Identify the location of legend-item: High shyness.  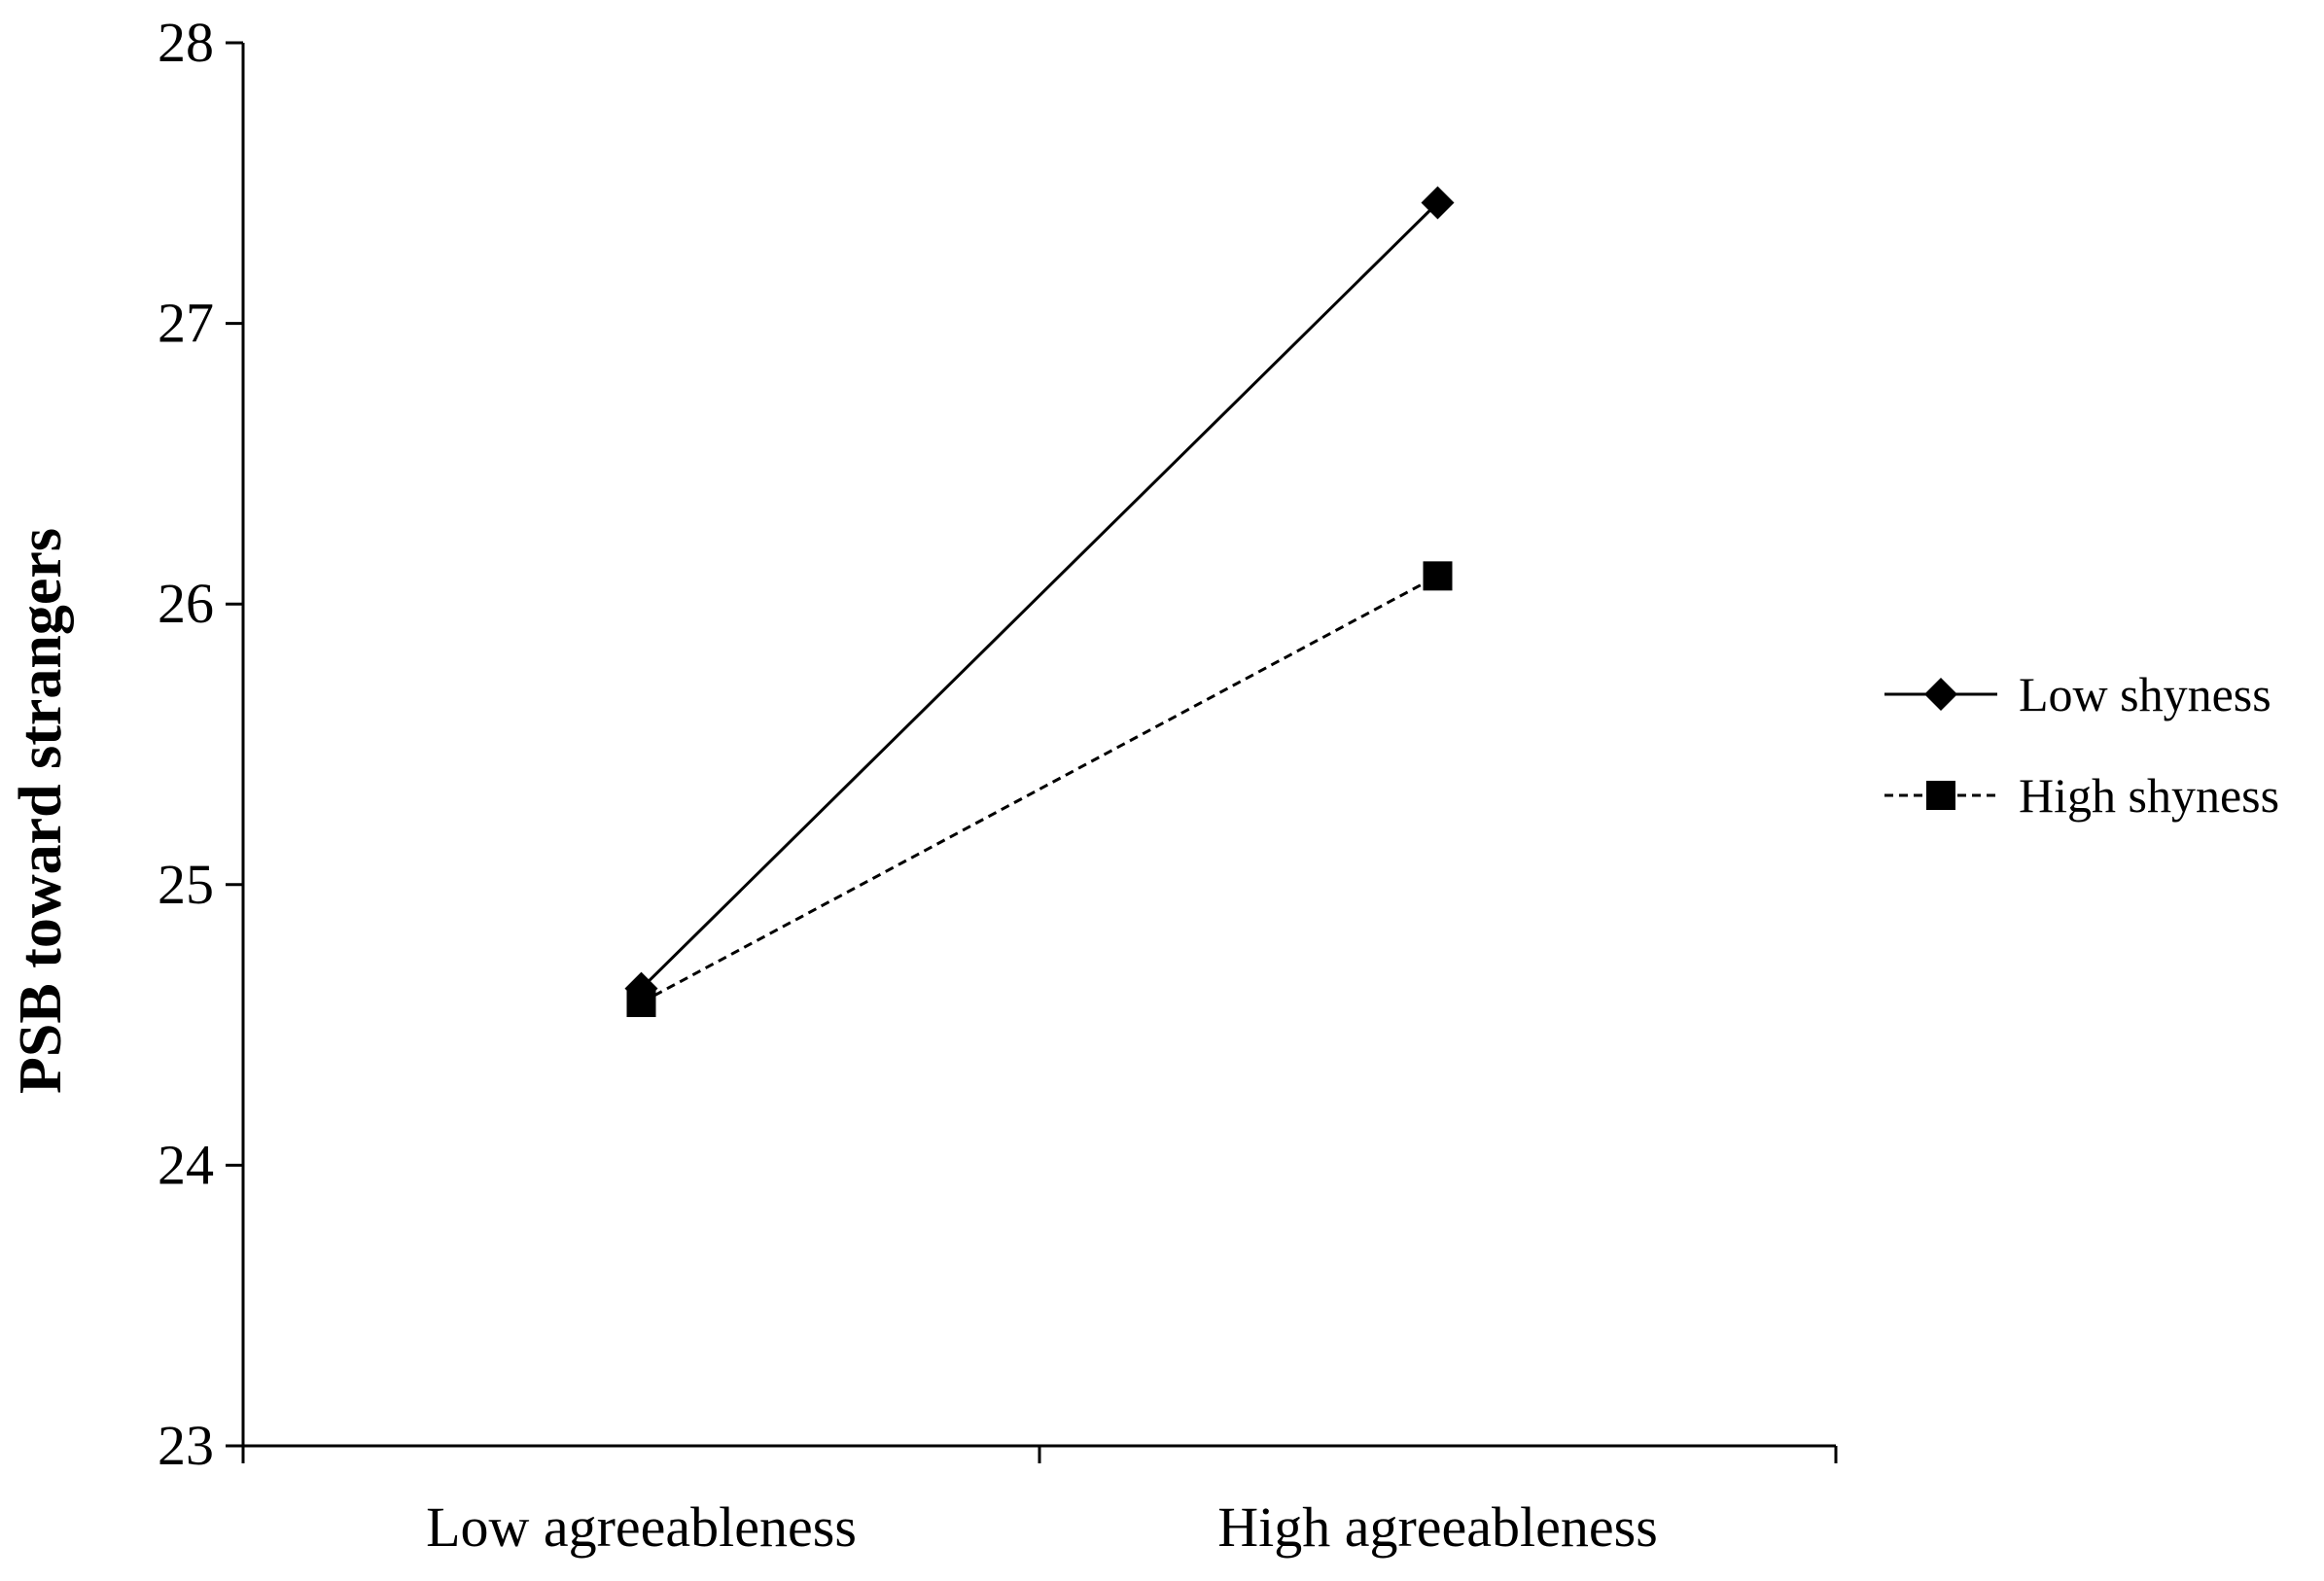
(2081, 796).